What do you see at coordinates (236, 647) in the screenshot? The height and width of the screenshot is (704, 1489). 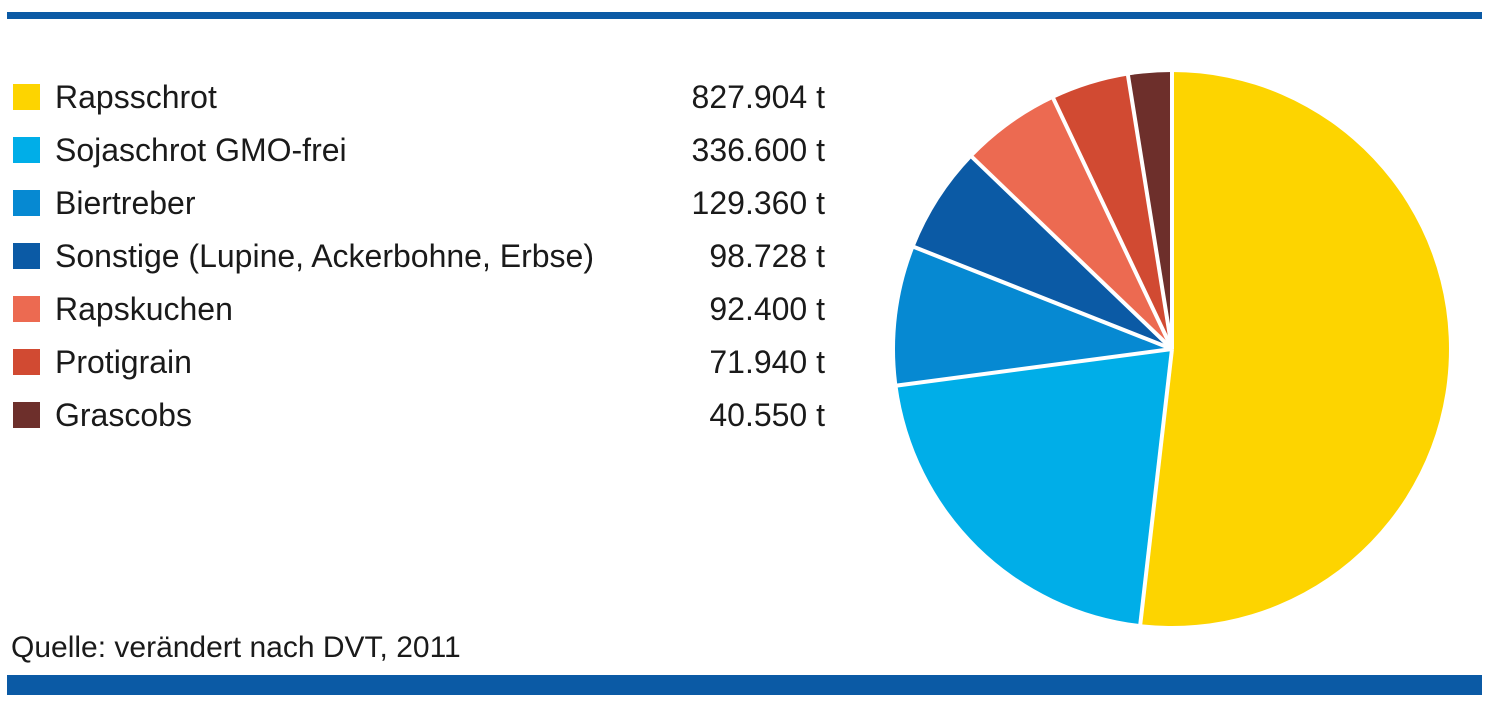 I see `source-note: Quelle: verändert nach DVT, 2011` at bounding box center [236, 647].